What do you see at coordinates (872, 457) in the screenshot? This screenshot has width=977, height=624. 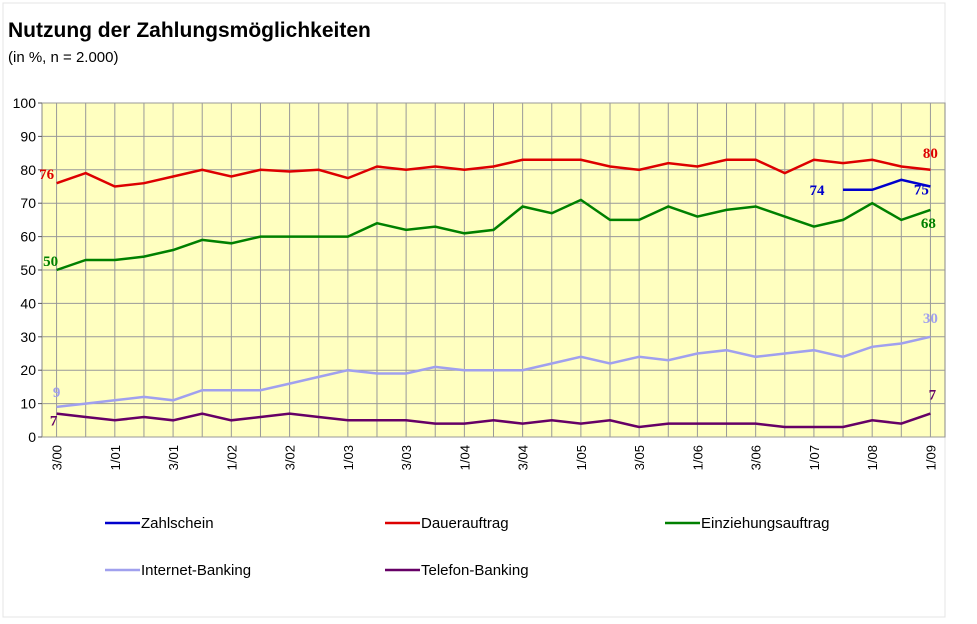 I see `x-tick-label: 1/08` at bounding box center [872, 457].